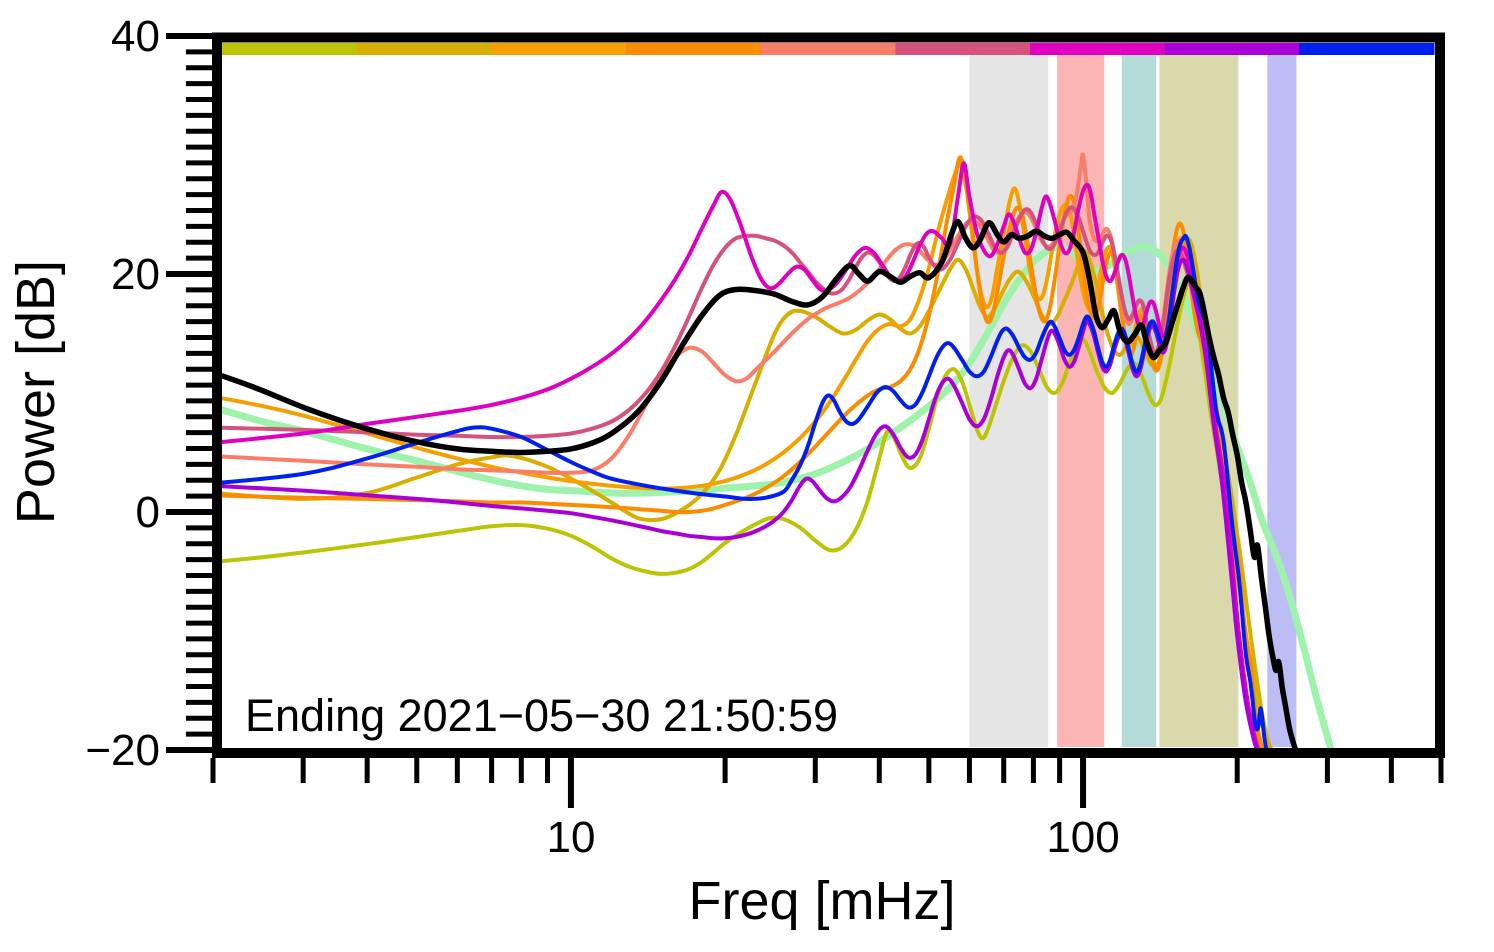  I want to click on ending-time-annotation: Ending 2021−05−30 21:50:59, so click(542, 715).